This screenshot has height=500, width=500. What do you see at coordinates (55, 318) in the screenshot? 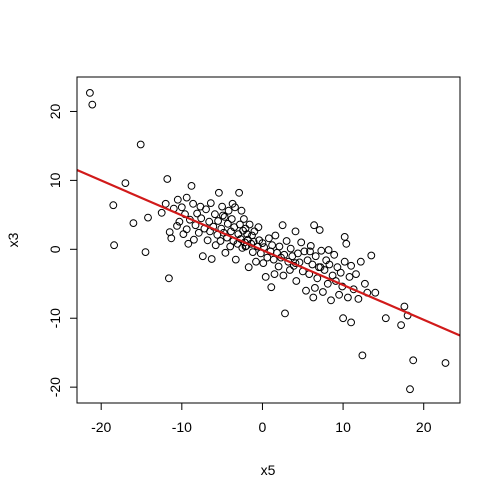
I see `y-tick-label: -10` at bounding box center [55, 318].